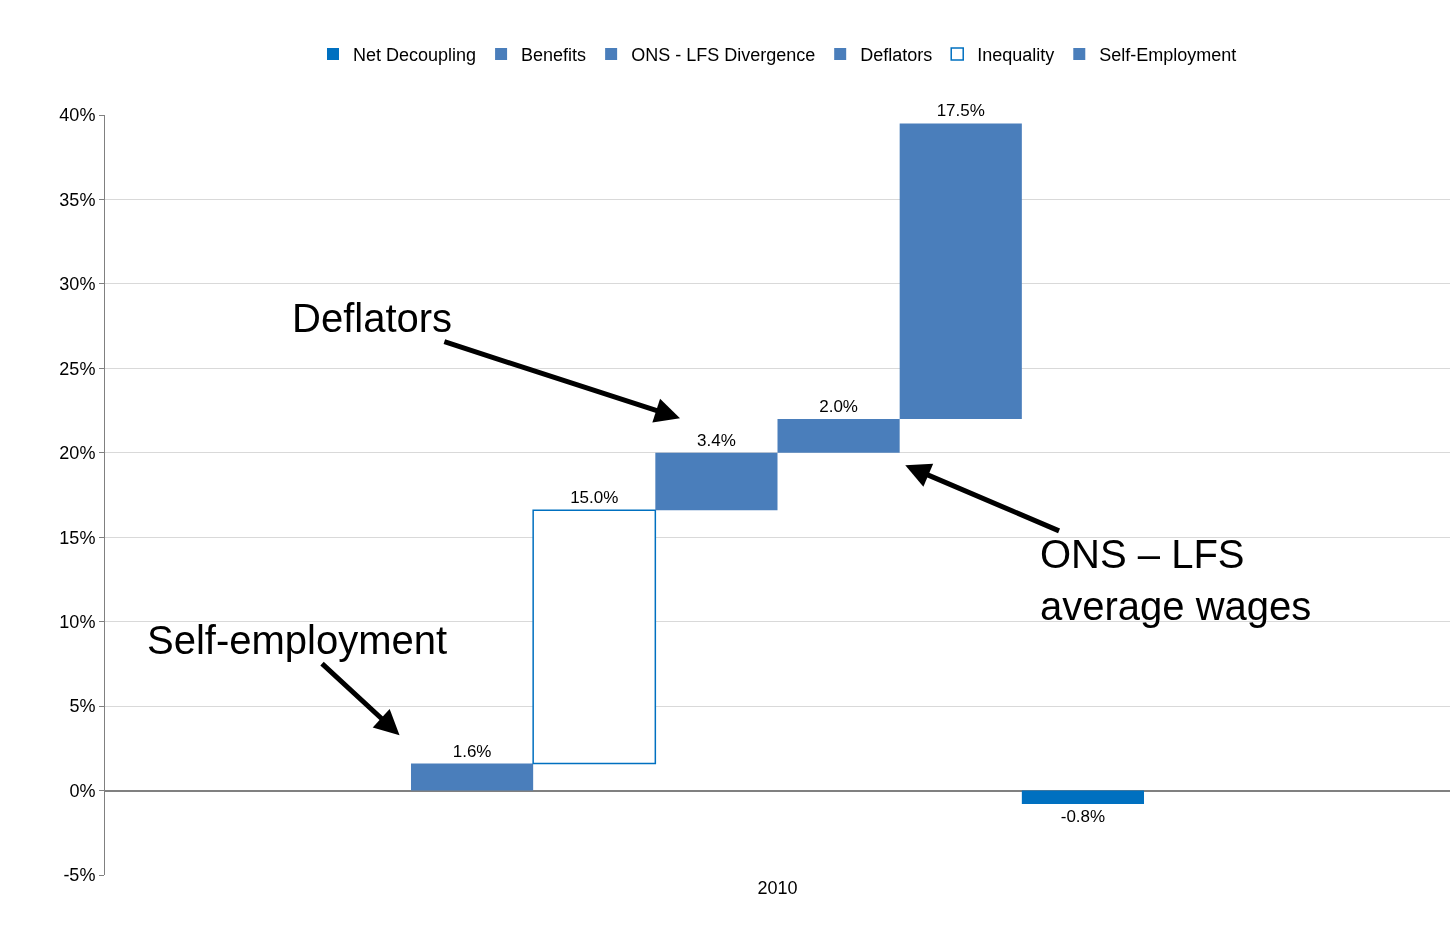  What do you see at coordinates (77, 453) in the screenshot?
I see `y-tick-label: 20%` at bounding box center [77, 453].